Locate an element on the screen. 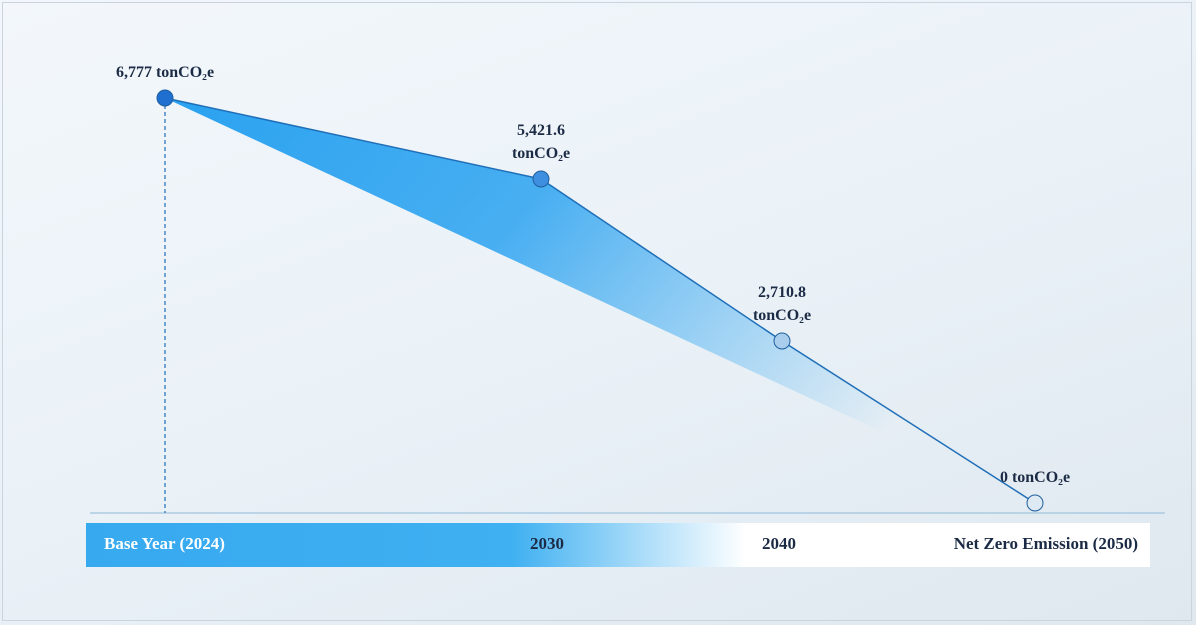  x-tick-label: 2040 is located at coordinates (779, 543).